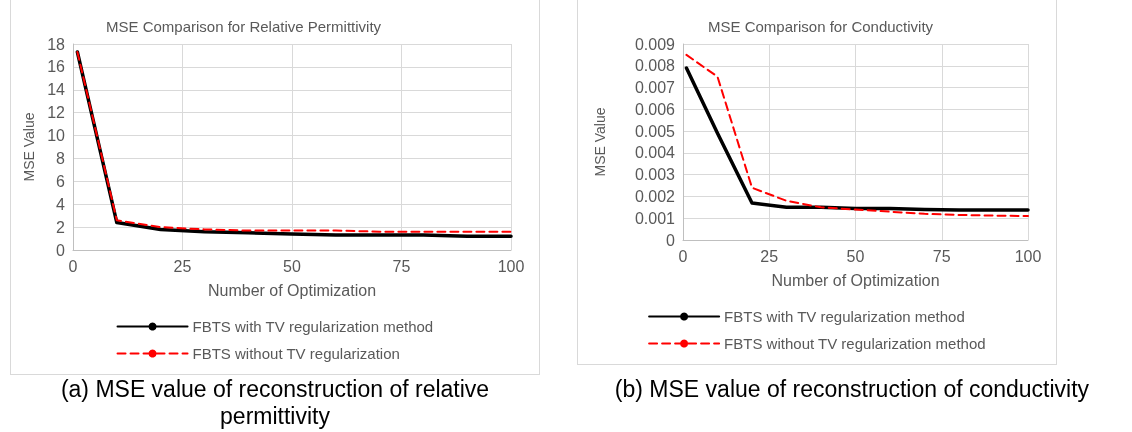  I want to click on legend-label: FBTS without TV regularization, so click(296, 353).